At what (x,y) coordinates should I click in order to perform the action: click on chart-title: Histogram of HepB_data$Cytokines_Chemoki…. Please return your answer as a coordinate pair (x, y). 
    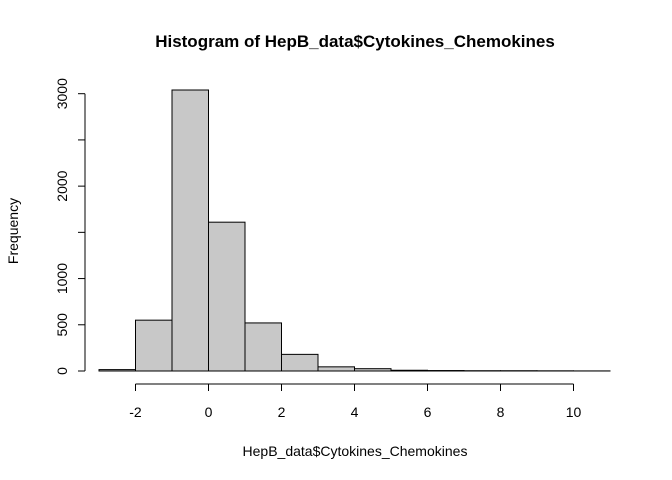
    Looking at the image, I should click on (355, 41).